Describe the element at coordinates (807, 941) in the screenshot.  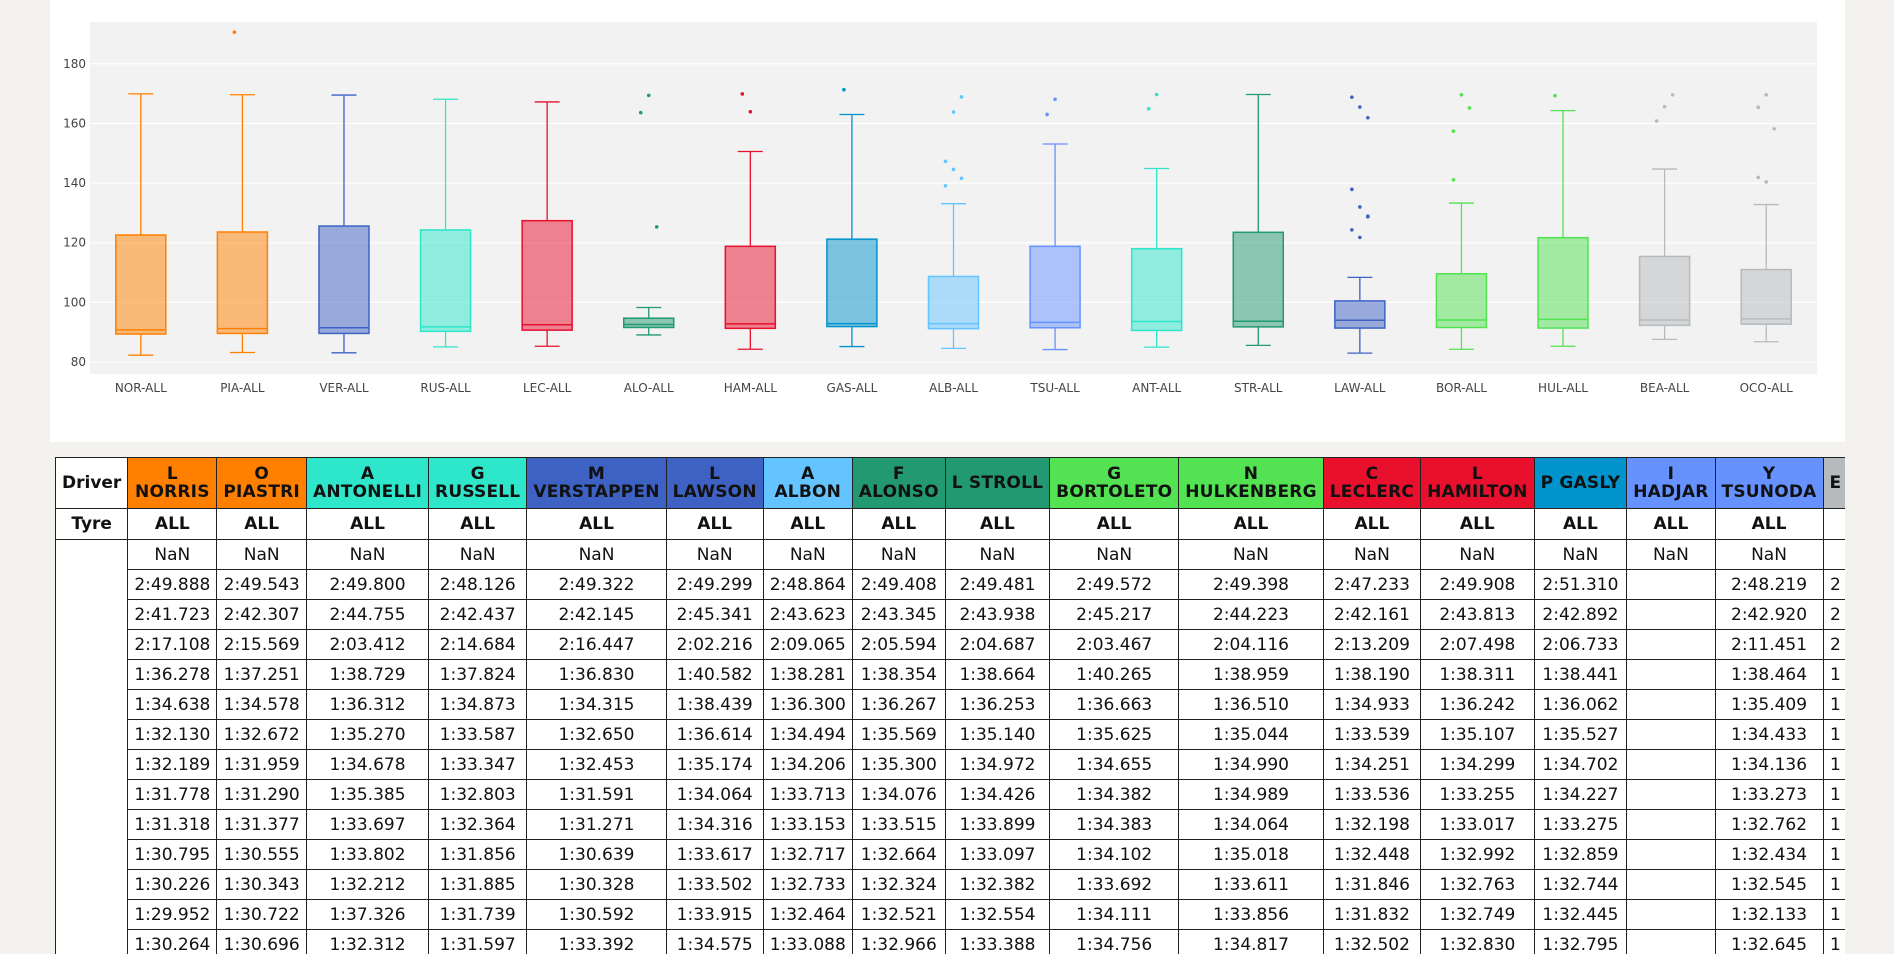
I see `lap-time-cell: 1:33.088` at that location.